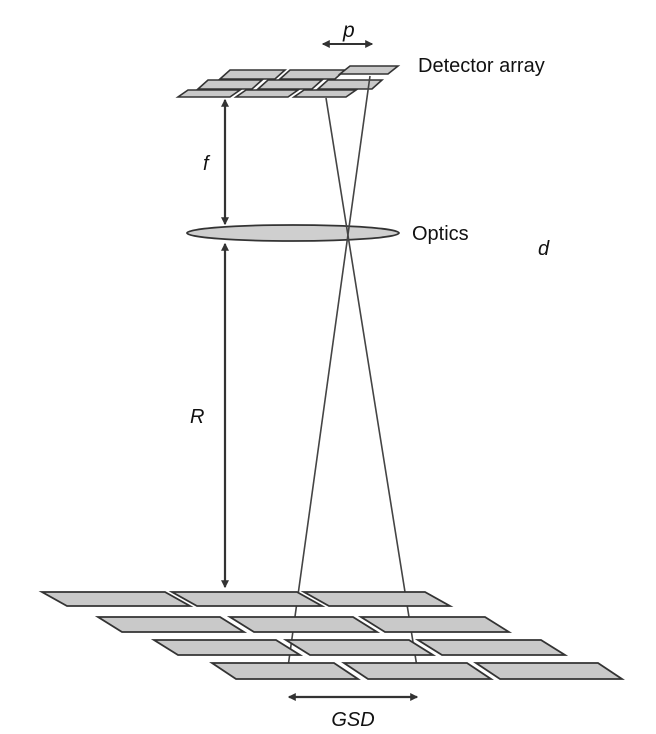 This screenshot has width=656, height=734. I want to click on gsd-label: GSD, so click(352, 720).